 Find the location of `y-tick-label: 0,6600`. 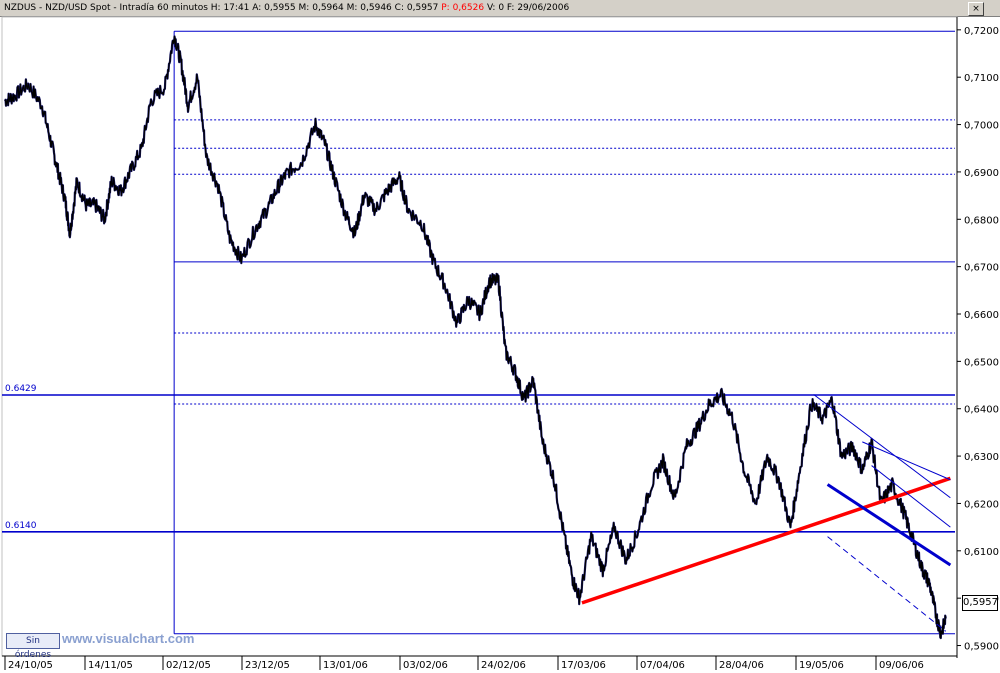

y-tick-label: 0,6600 is located at coordinates (981, 315).